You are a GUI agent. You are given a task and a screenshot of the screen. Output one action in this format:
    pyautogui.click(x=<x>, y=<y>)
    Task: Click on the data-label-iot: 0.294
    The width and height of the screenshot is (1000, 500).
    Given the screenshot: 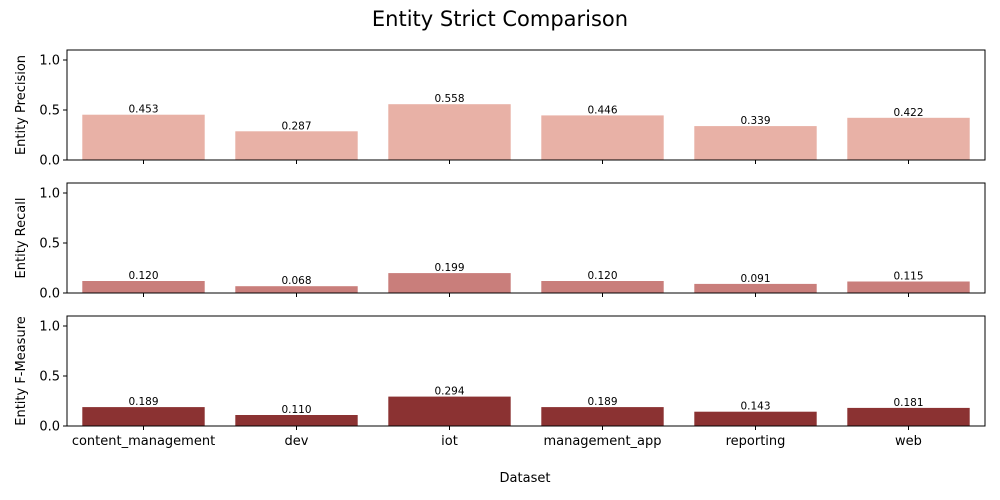 What is the action you would take?
    pyautogui.click(x=449, y=392)
    